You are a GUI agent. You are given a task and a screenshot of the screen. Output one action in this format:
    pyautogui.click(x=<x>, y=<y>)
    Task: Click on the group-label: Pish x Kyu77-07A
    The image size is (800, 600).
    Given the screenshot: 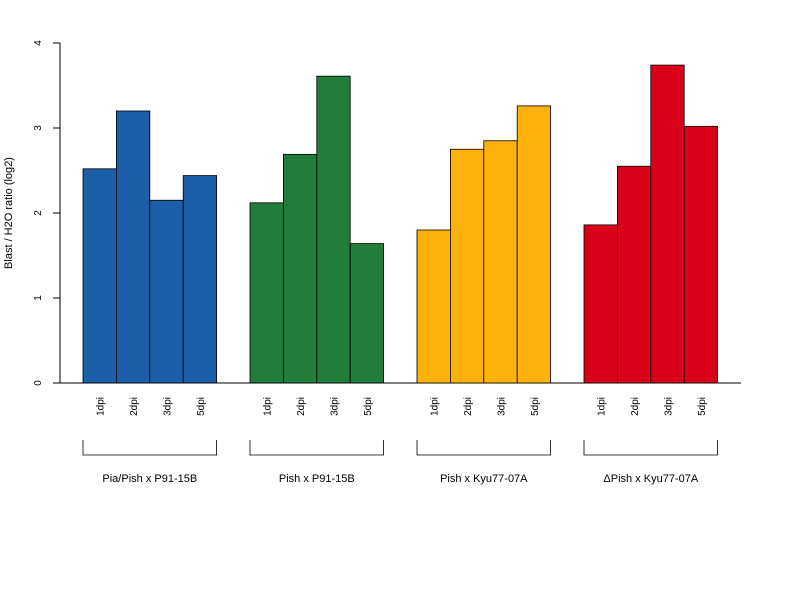 What is the action you would take?
    pyautogui.click(x=484, y=479)
    